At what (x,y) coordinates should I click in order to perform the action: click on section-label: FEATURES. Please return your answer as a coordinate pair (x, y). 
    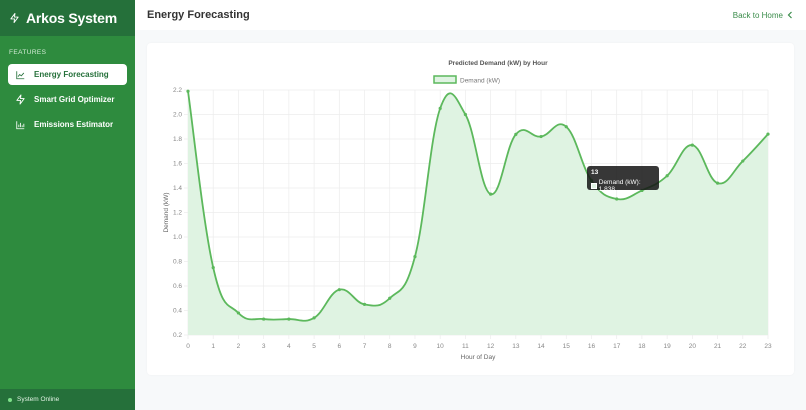
    Looking at the image, I should click on (28, 52).